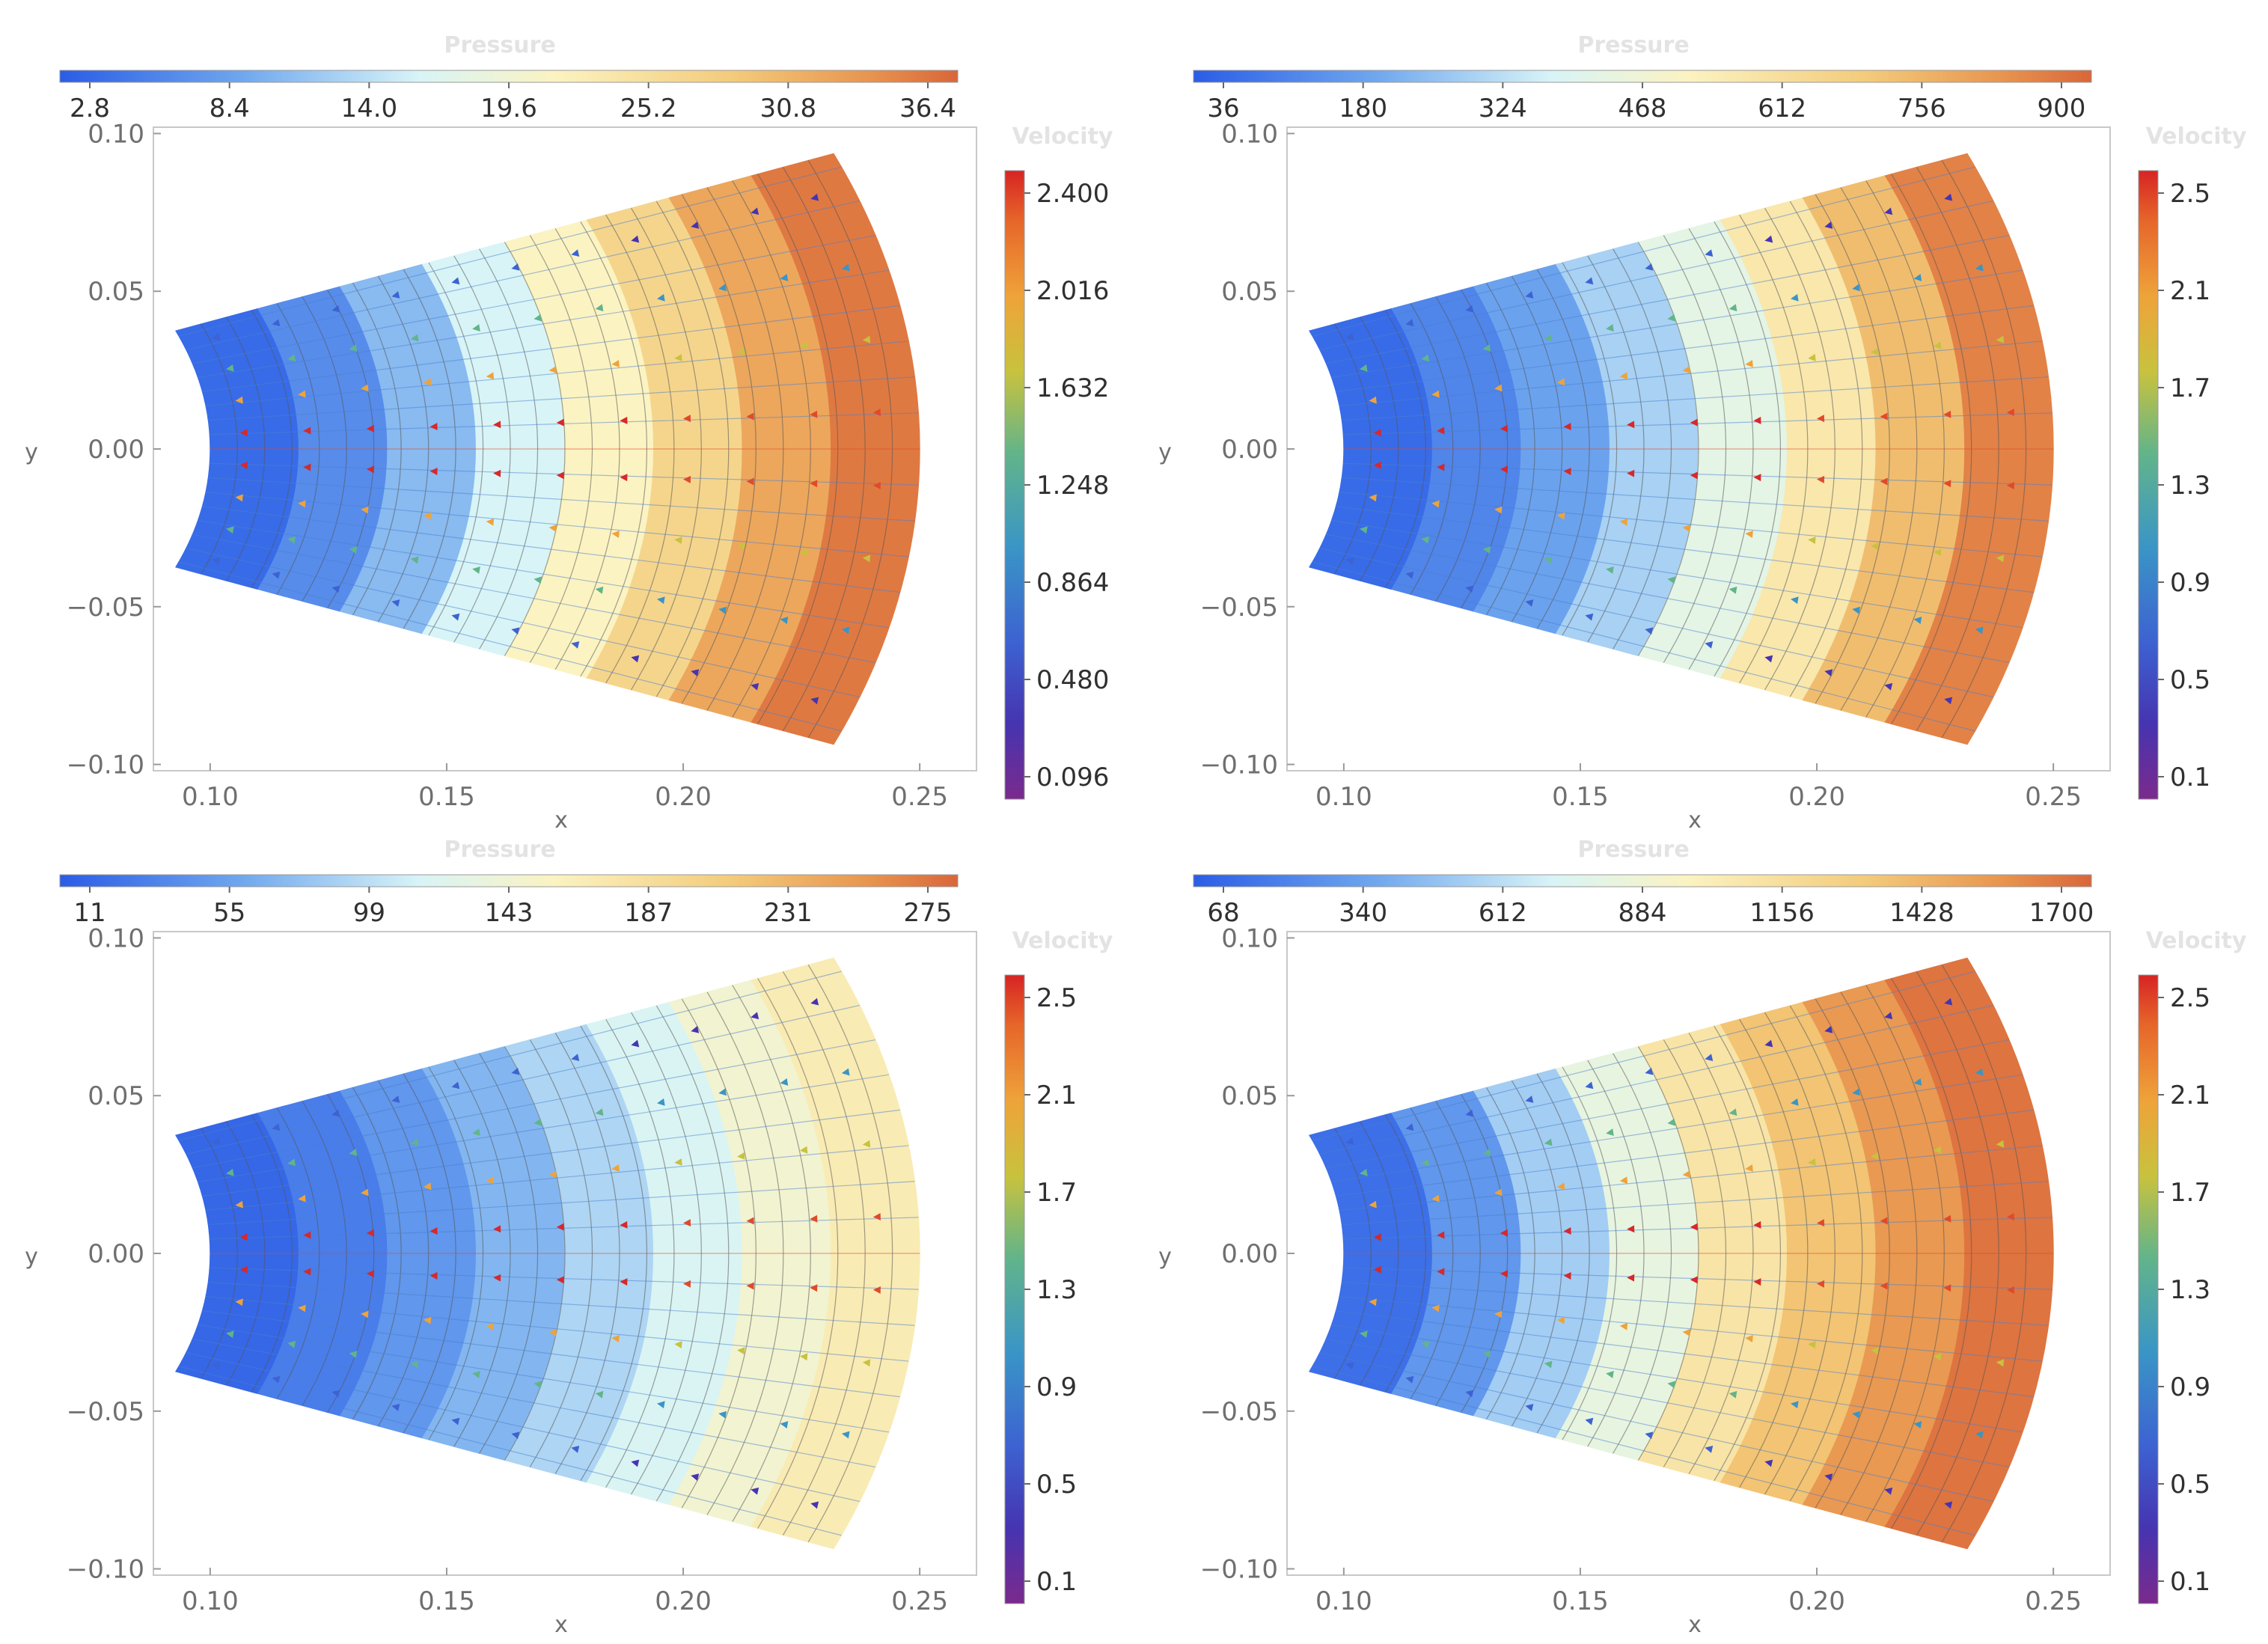 This screenshot has height=1644, width=2268. I want to click on velocity-tick-label: 2.5, so click(2190, 194).